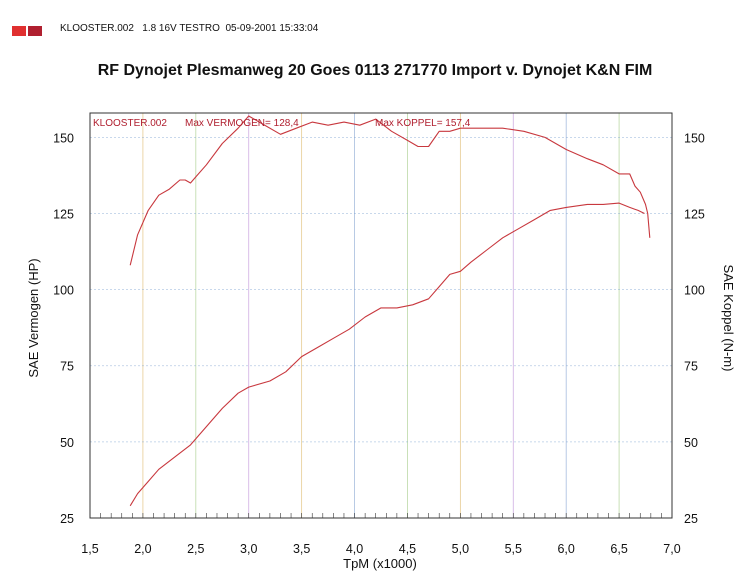 Image resolution: width=750 pixels, height=580 pixels. I want to click on x-tick-label: 4,0, so click(354, 549).